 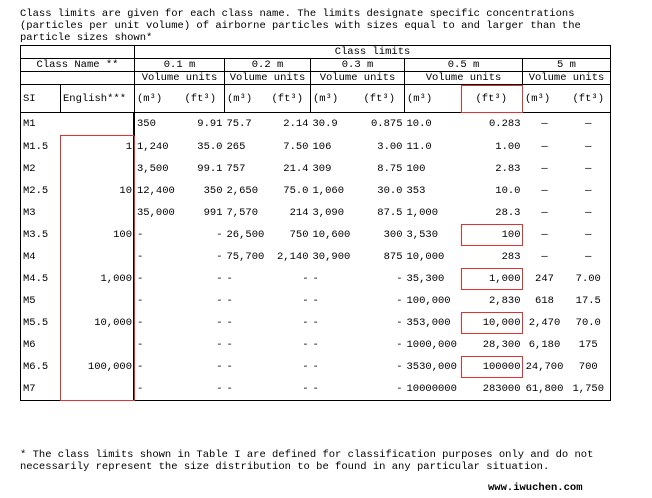 I want to click on table-cell: 35,000, so click(x=155, y=213).